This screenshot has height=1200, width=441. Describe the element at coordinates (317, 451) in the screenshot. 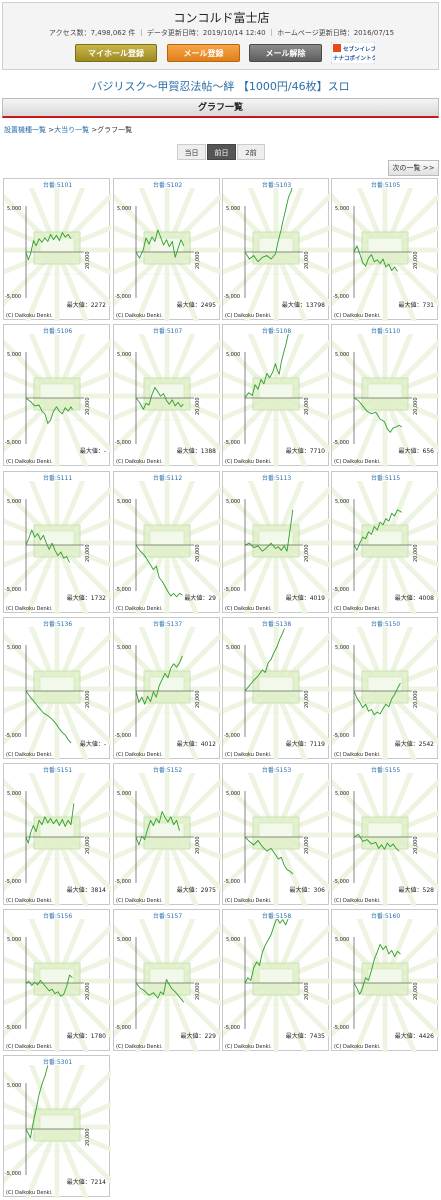

I see `max-value: 7710` at that location.